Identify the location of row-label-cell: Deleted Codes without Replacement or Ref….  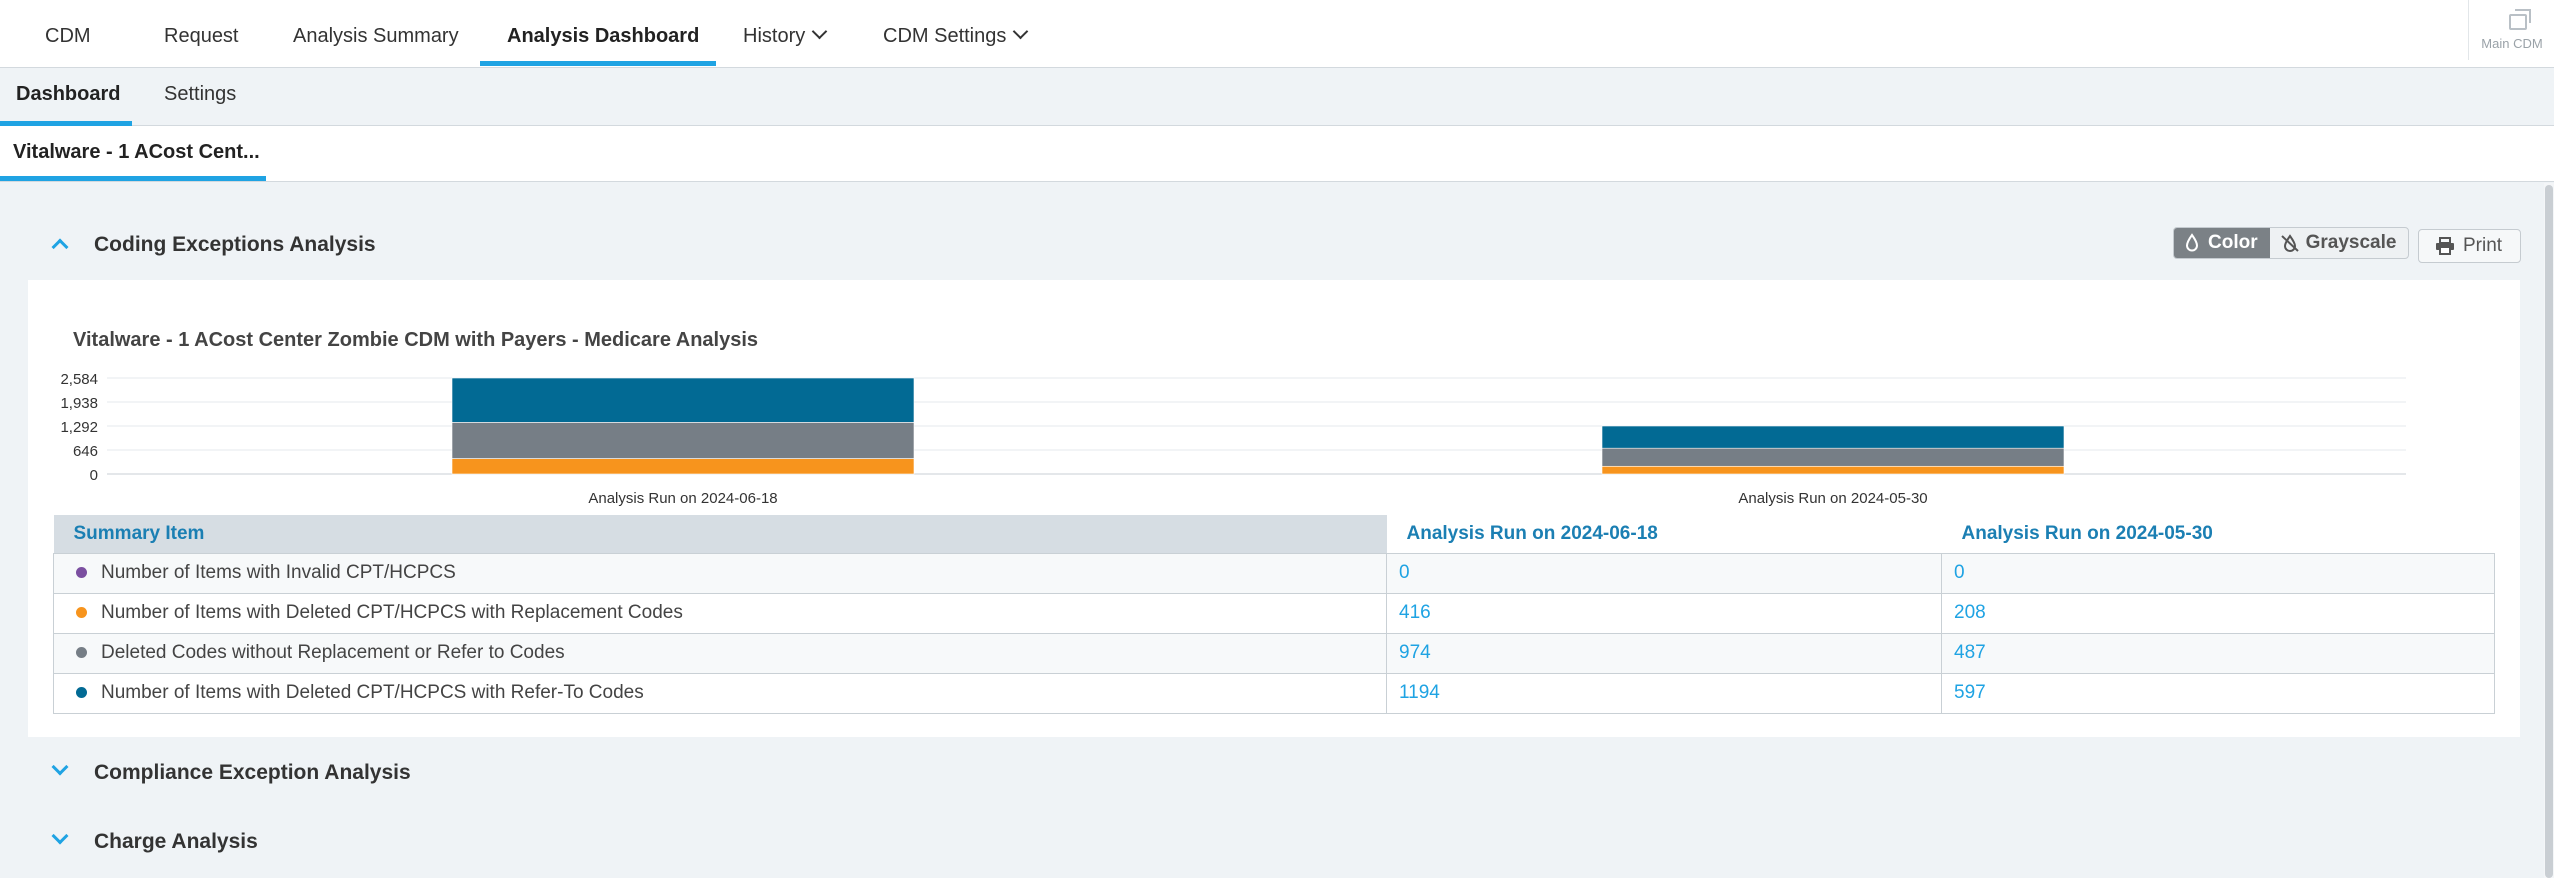
(720, 653).